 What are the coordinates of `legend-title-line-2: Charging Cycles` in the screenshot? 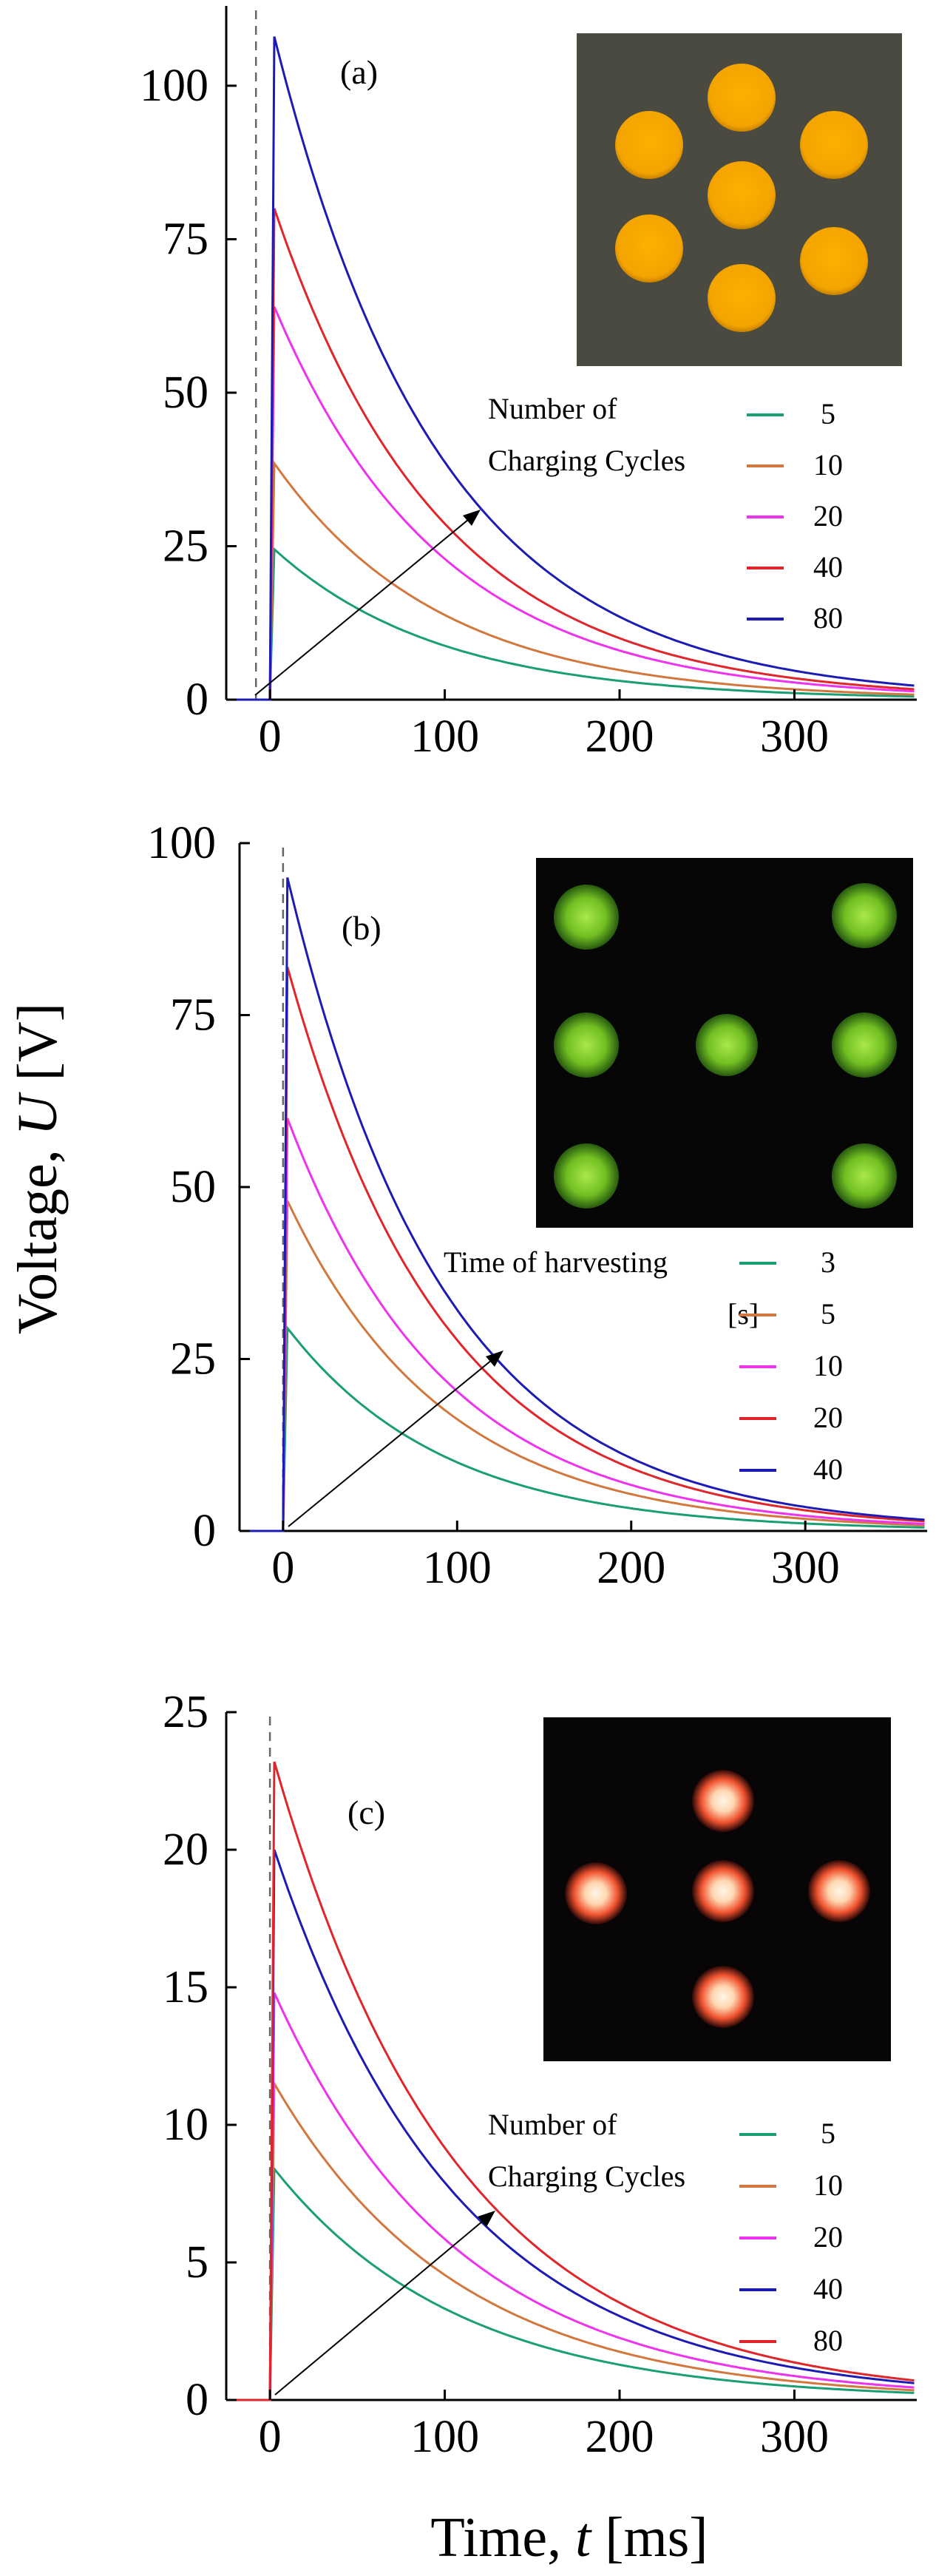 It's located at (586, 460).